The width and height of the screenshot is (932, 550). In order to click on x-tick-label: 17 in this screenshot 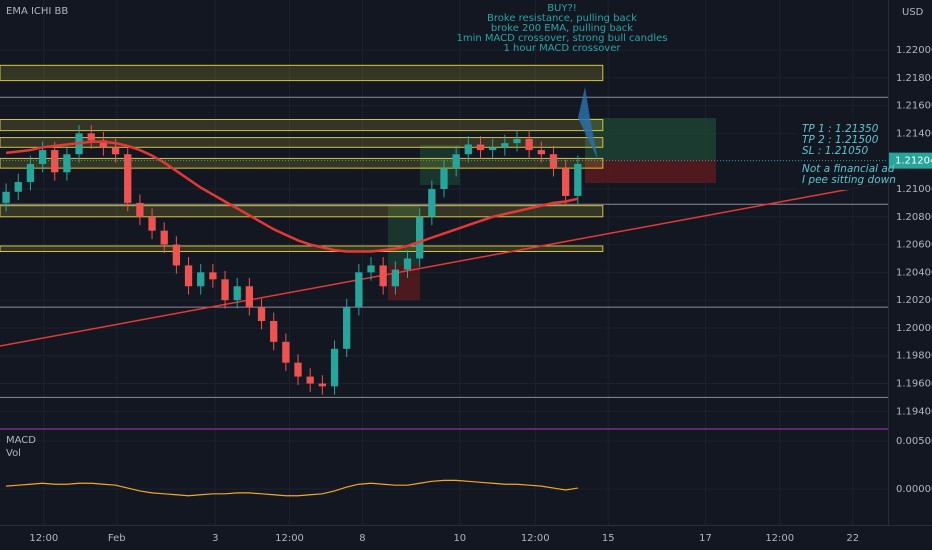, I will do `click(705, 538)`.